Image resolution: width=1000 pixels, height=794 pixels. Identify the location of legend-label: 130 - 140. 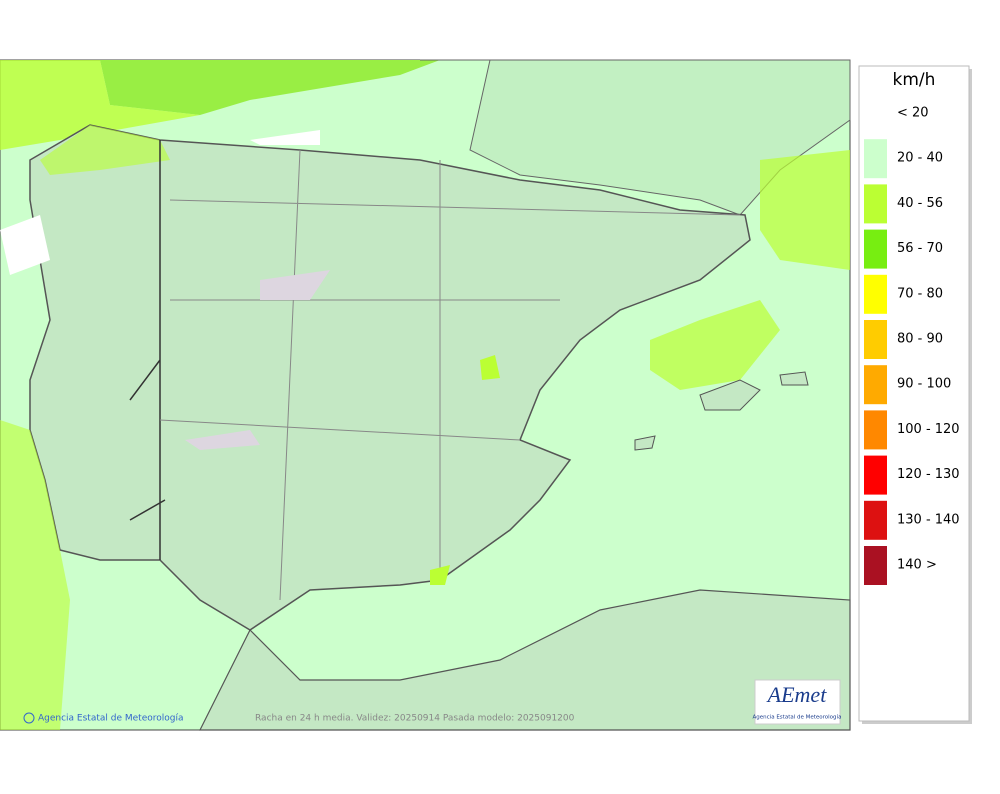
(928, 519).